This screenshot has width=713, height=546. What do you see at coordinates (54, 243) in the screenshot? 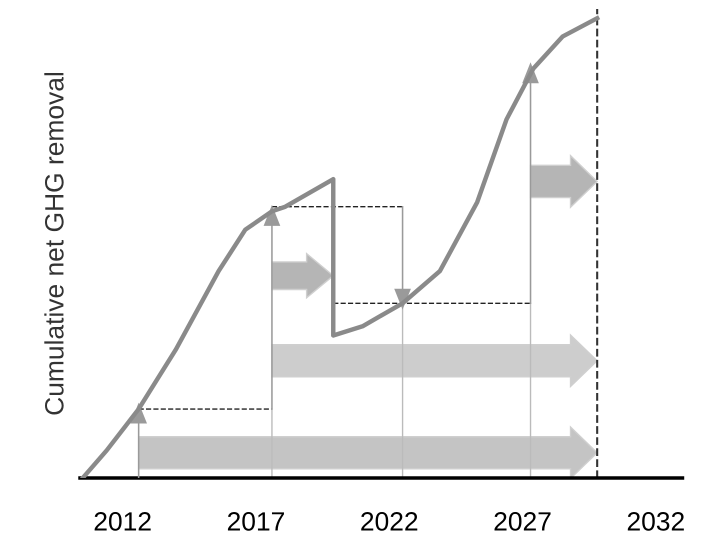
I see `y-axis-title: Cumulative net GHG removal` at bounding box center [54, 243].